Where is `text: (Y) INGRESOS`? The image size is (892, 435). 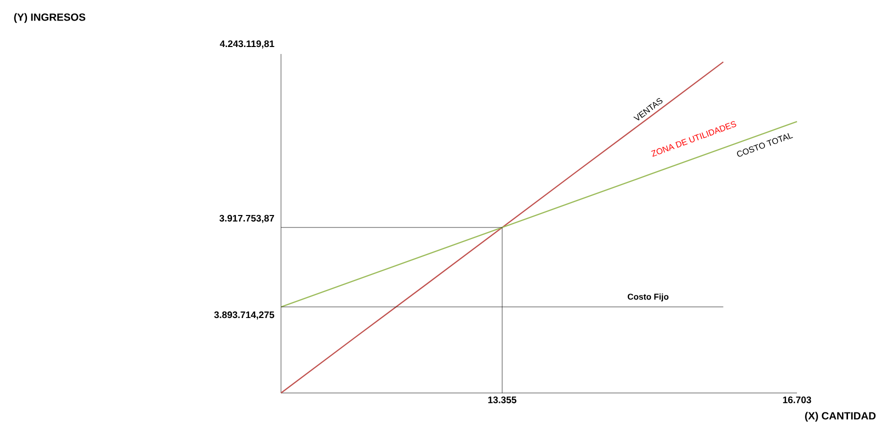 text: (Y) INGRESOS is located at coordinates (50, 18).